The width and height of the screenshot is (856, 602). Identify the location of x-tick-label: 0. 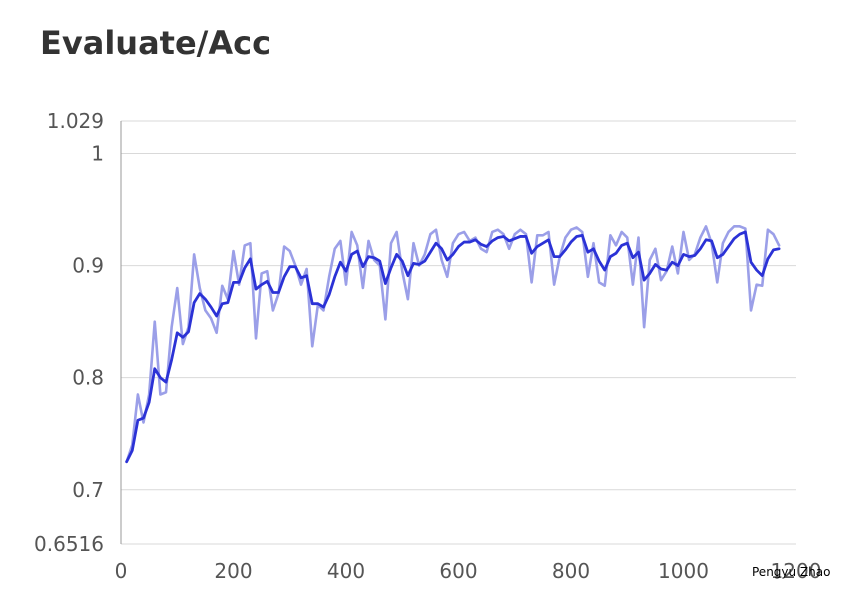
(121, 571).